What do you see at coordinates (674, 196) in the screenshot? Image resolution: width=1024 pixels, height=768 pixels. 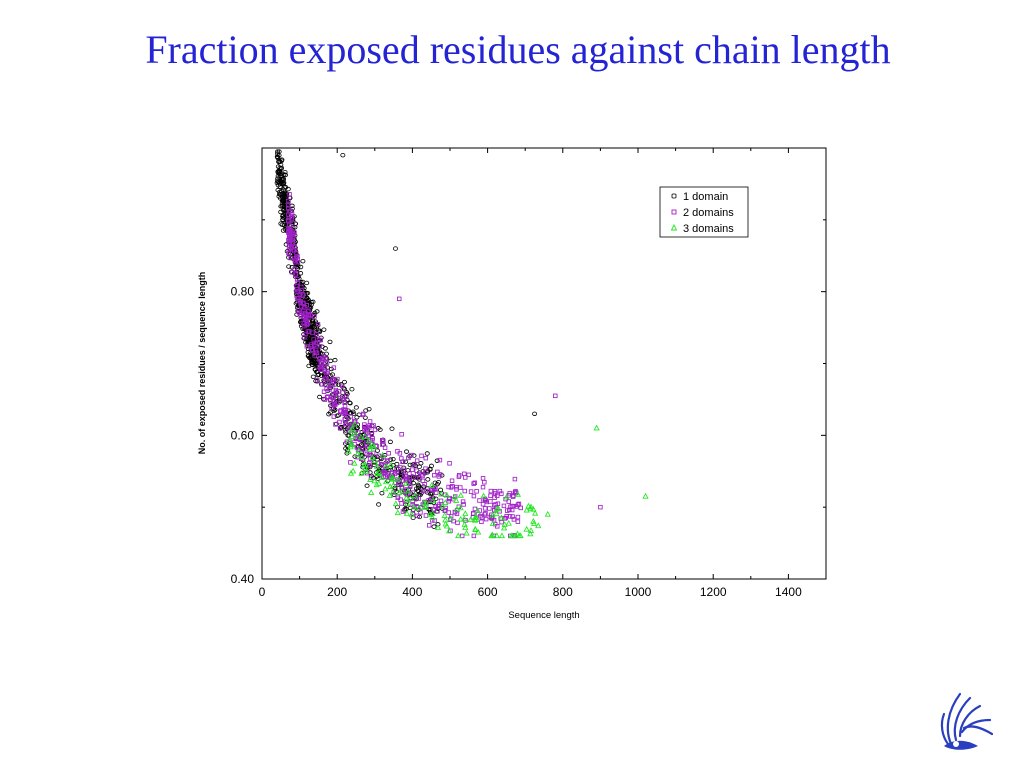 I see `legend-marker-1-domain` at bounding box center [674, 196].